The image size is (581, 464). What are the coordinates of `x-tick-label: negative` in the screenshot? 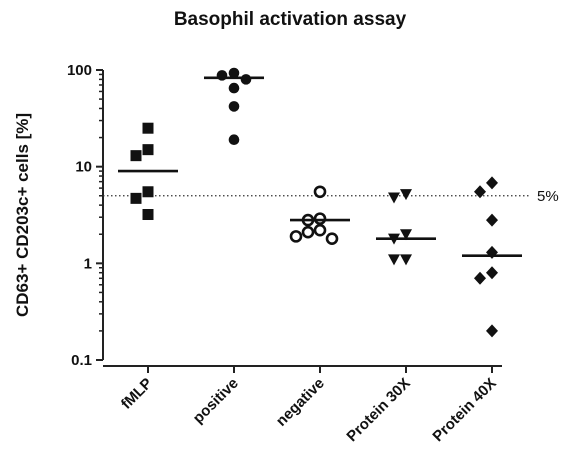 It's located at (300, 402).